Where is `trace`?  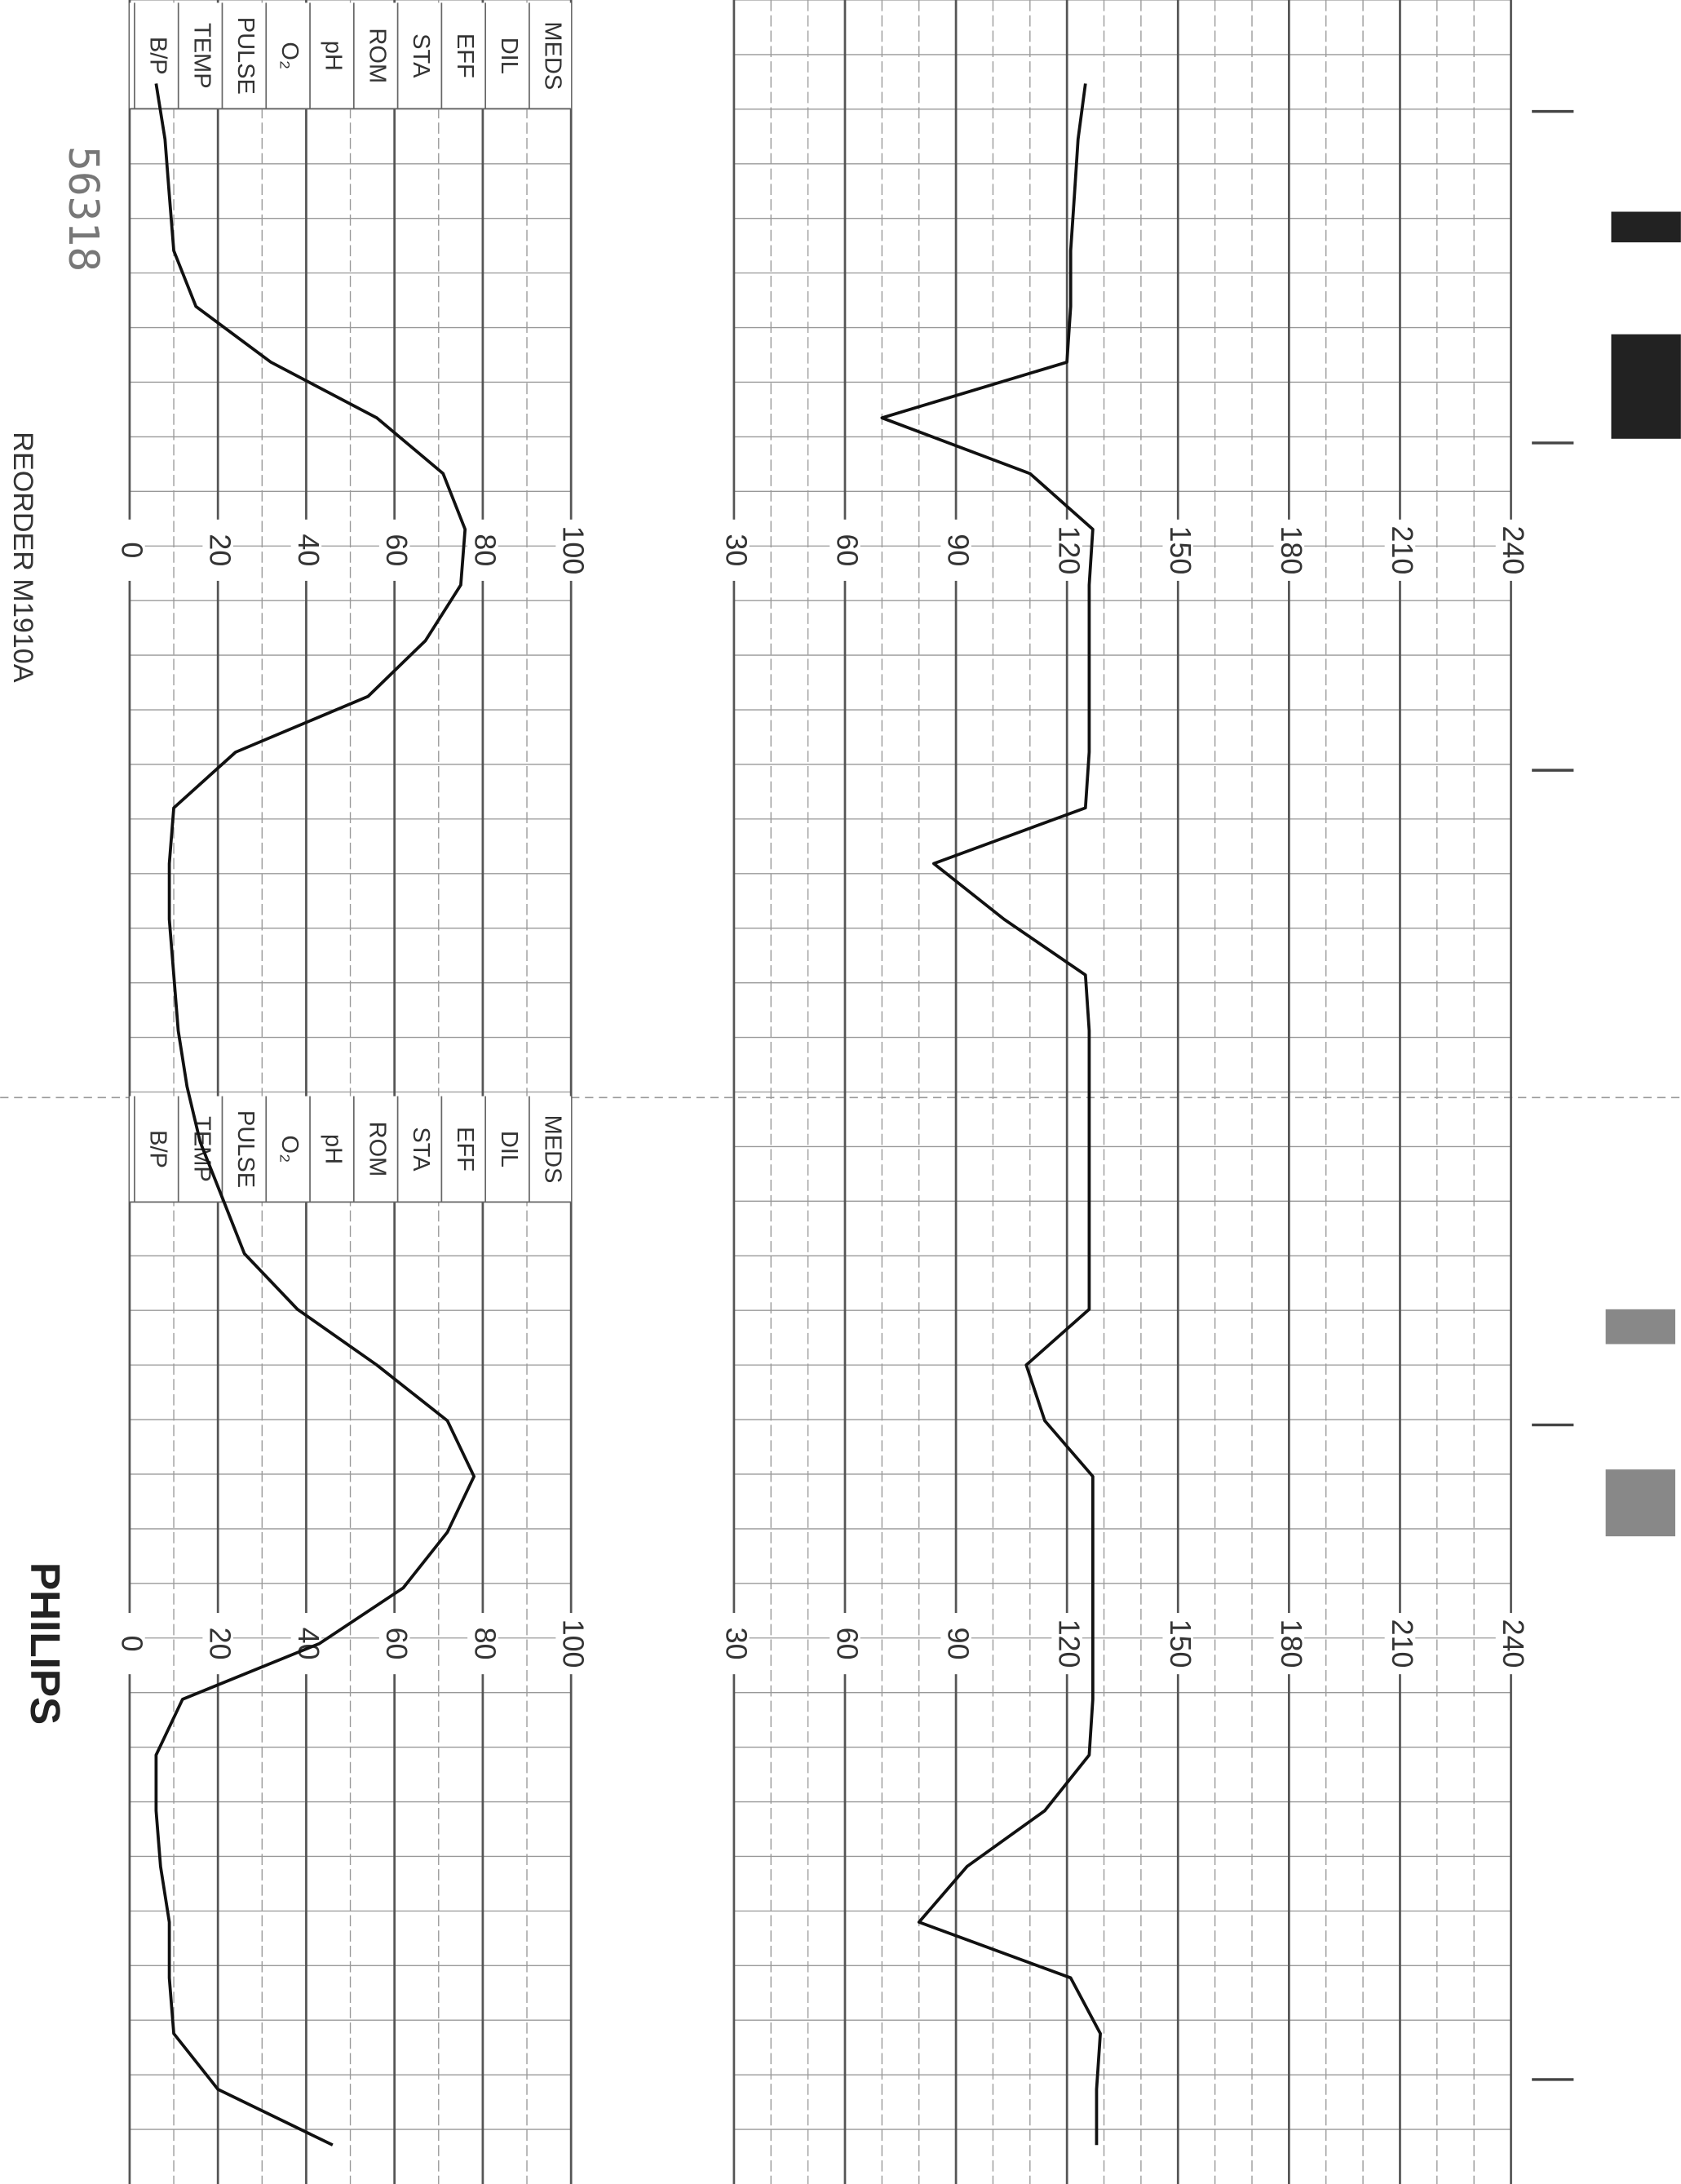 trace is located at coordinates (991, 1114).